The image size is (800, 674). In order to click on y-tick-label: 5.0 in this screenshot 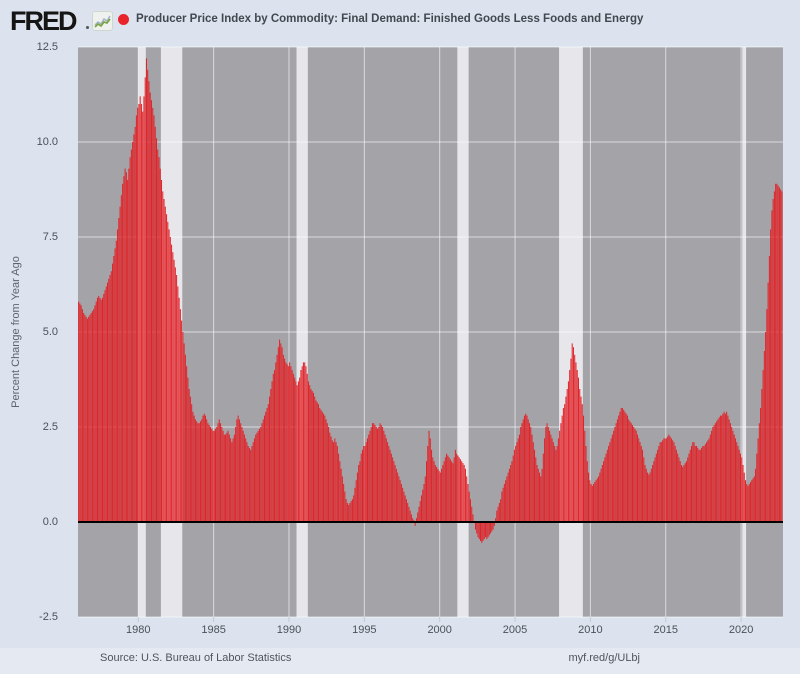, I will do `click(50, 332)`.